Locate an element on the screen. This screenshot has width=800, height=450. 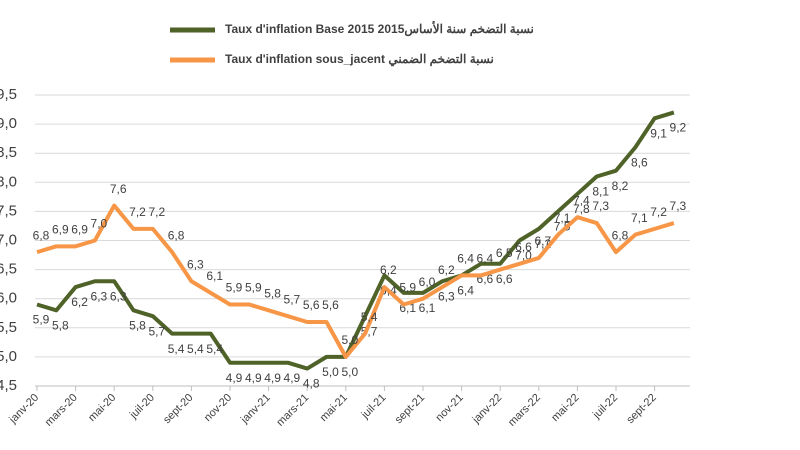
x-tick-label: juil-21 is located at coordinates (374, 407).